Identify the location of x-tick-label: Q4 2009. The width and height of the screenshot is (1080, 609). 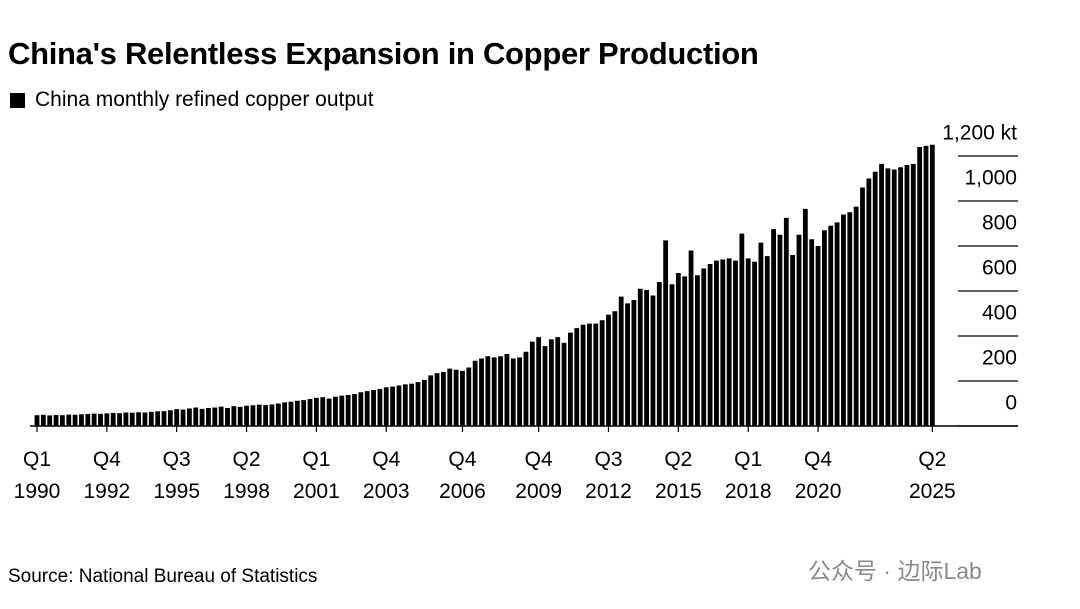
(538, 475).